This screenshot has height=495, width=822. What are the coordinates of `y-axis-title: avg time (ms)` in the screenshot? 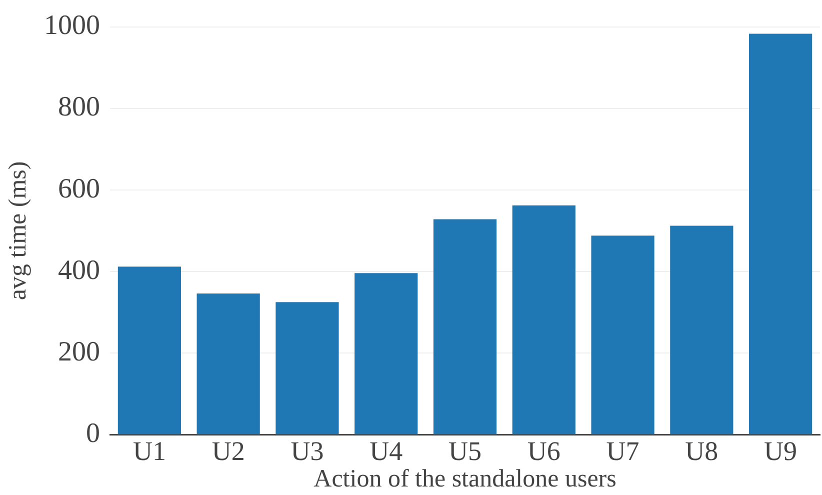 It's located at (18, 230).